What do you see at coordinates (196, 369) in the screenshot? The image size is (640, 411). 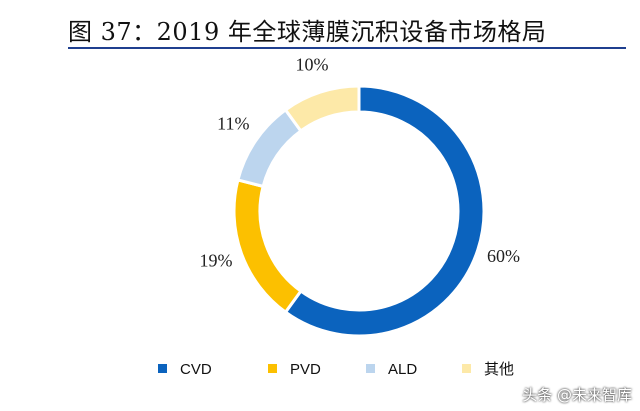 I see `legend-label: CVD` at bounding box center [196, 369].